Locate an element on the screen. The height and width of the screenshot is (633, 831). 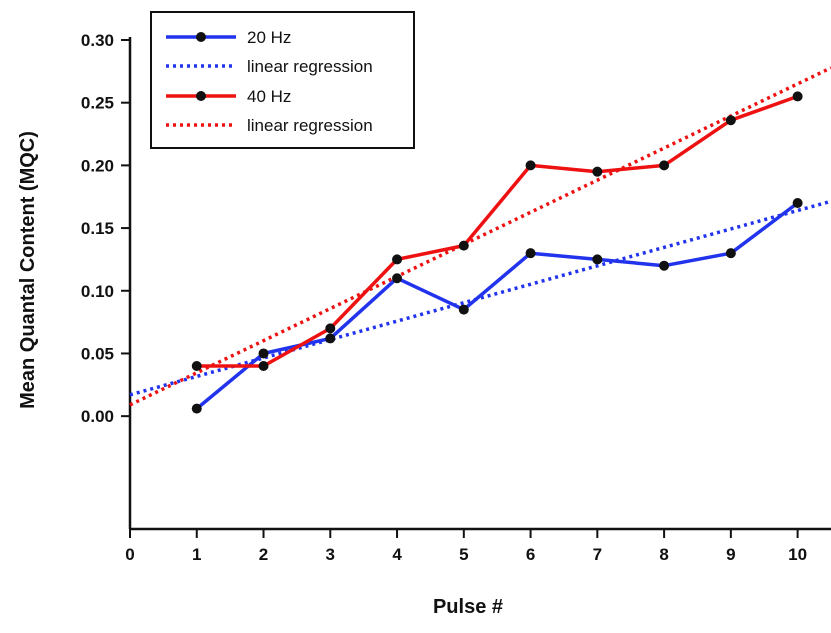
x-tick-label: 1 is located at coordinates (196, 554).